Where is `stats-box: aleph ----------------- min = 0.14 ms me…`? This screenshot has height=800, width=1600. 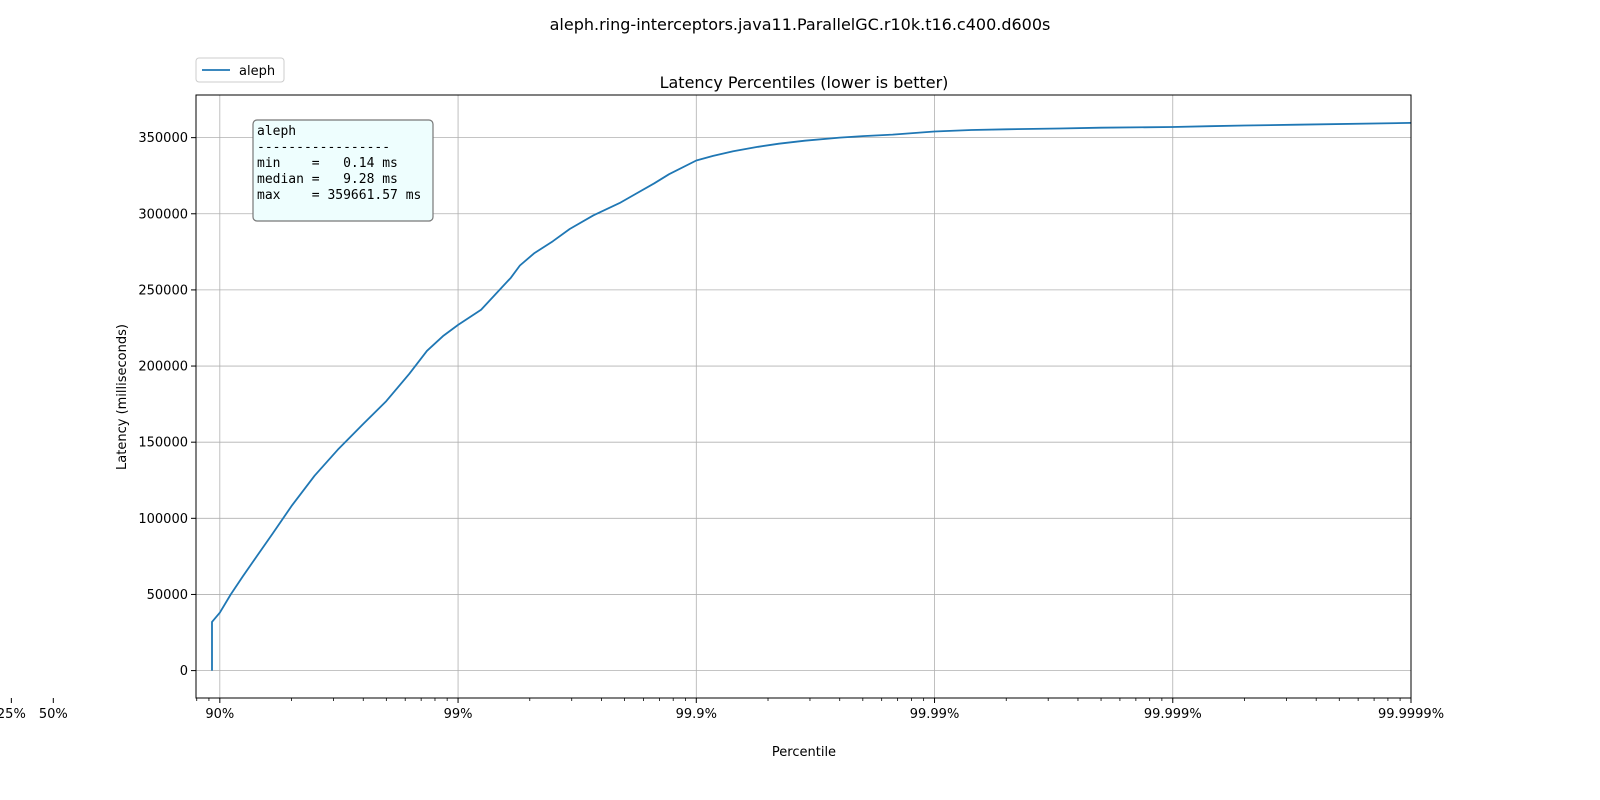 stats-box: aleph ----------------- min = 0.14 ms me… is located at coordinates (343, 170).